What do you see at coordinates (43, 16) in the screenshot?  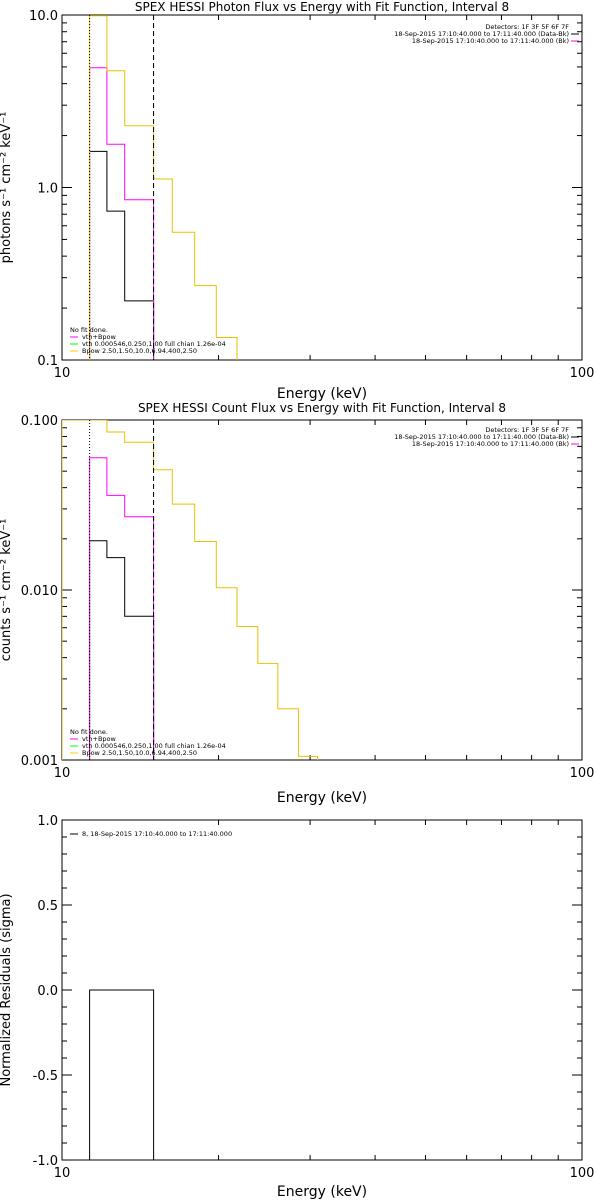 I see `y-tick-label: 10.0` at bounding box center [43, 16].